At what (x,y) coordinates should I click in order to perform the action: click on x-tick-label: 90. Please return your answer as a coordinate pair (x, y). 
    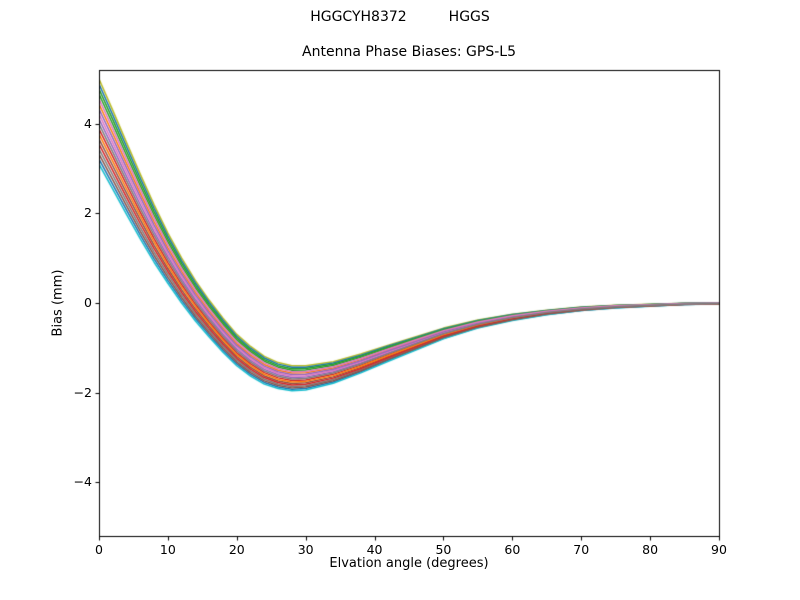
    Looking at the image, I should click on (719, 549).